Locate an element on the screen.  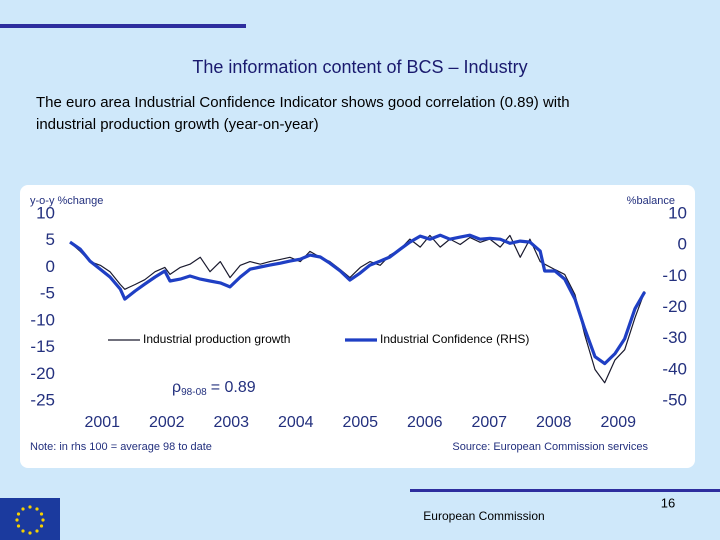
y-tick-label: 0 is located at coordinates (50, 266).